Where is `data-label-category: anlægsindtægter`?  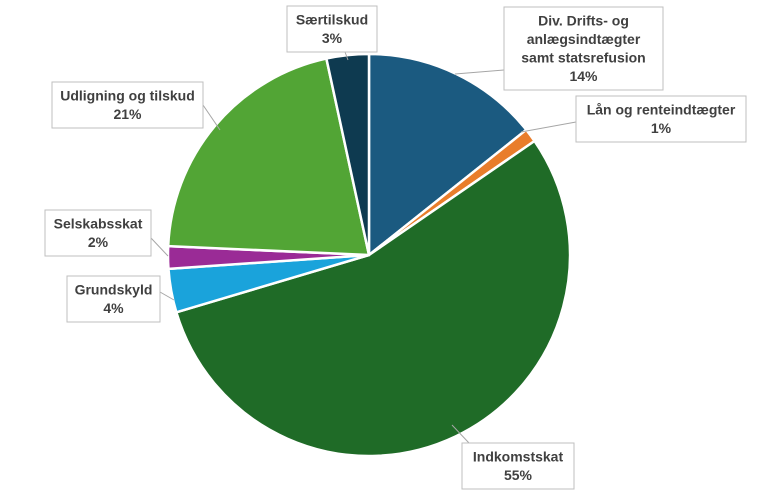 data-label-category: anlægsindtægter is located at coordinates (584, 39).